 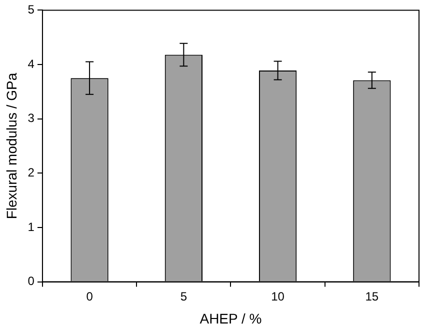 What do you see at coordinates (11, 146) in the screenshot?
I see `y-axis-title: Flexural modulus / GPa` at bounding box center [11, 146].